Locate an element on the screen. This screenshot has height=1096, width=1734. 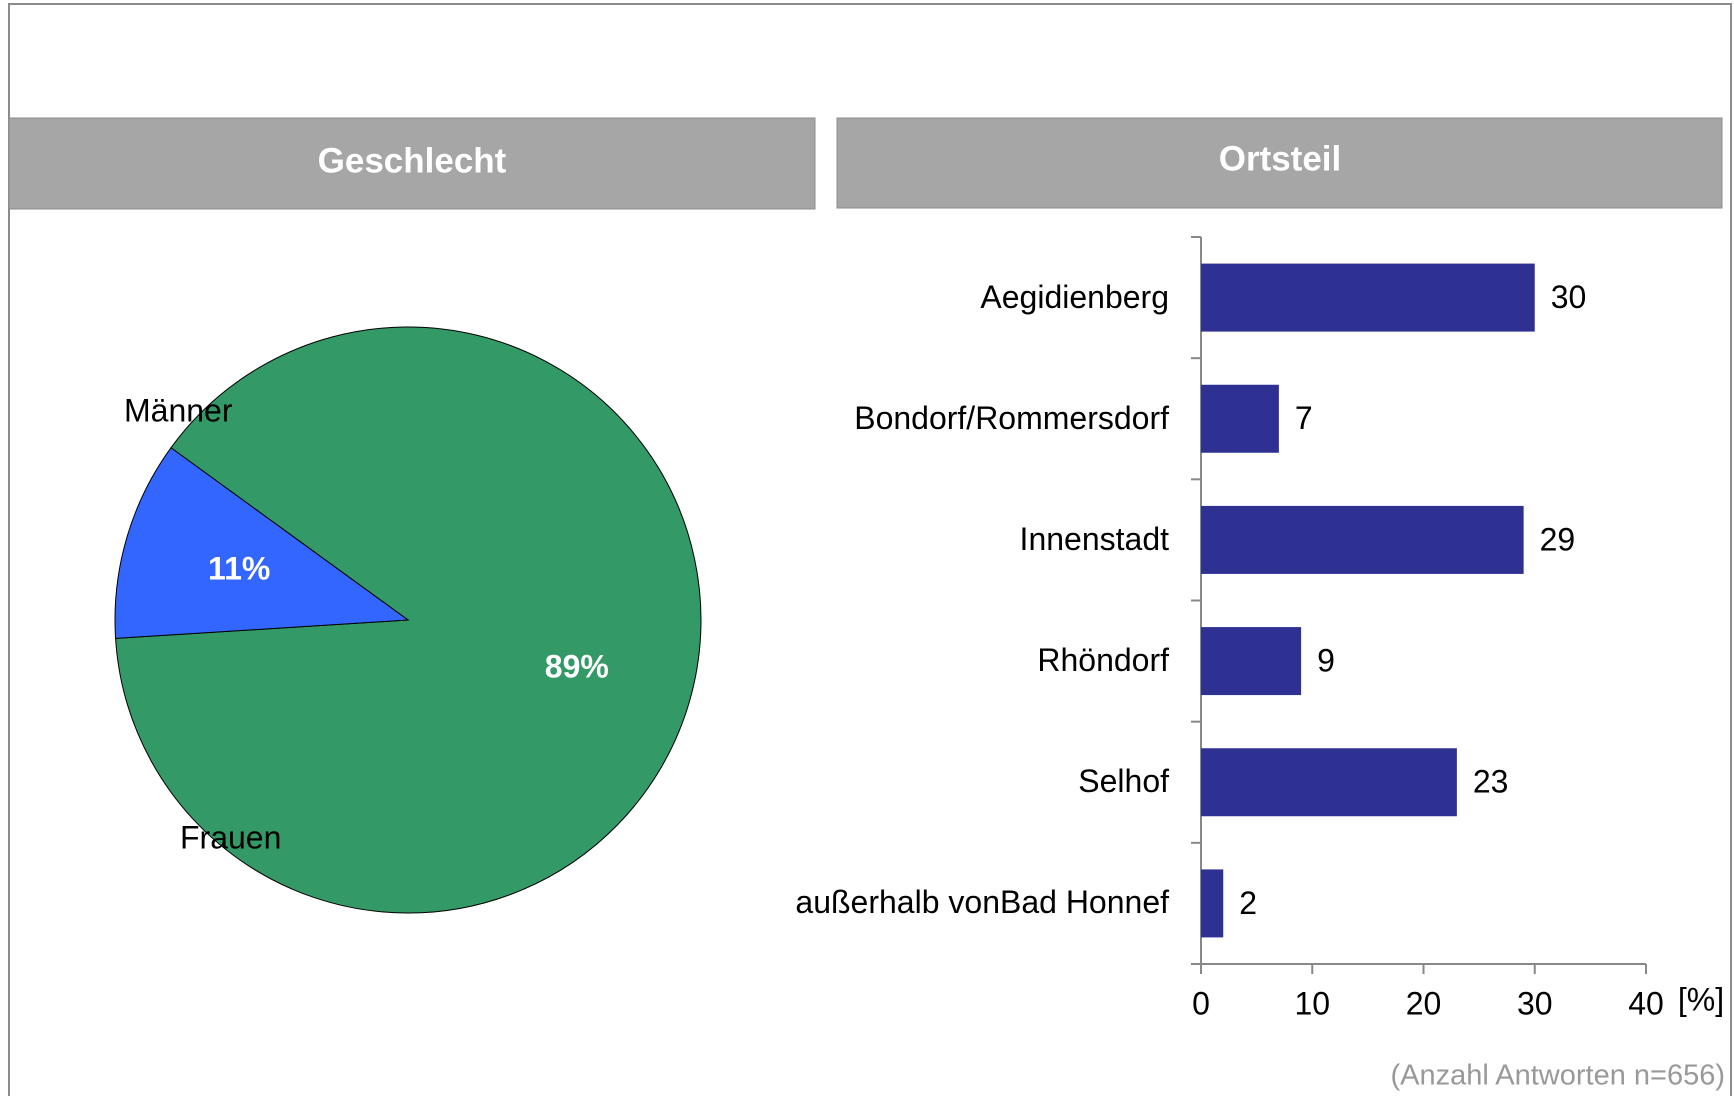
legend-label: Männer is located at coordinates (178, 410).